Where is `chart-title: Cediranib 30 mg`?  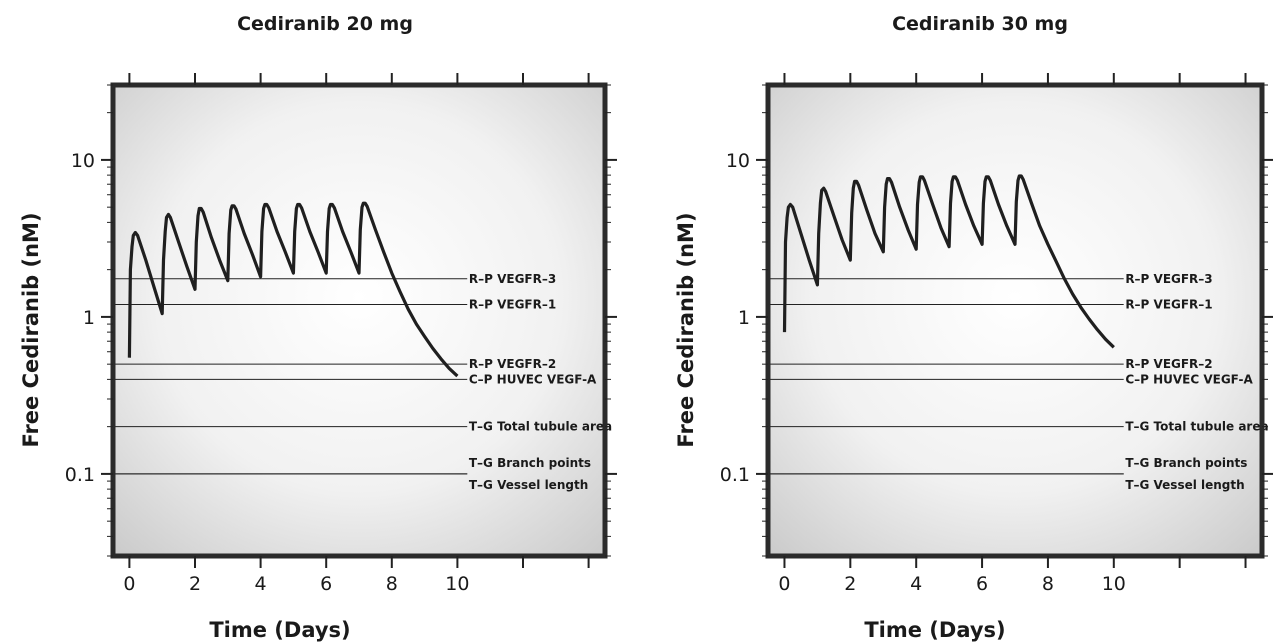 chart-title: Cediranib 30 mg is located at coordinates (980, 24).